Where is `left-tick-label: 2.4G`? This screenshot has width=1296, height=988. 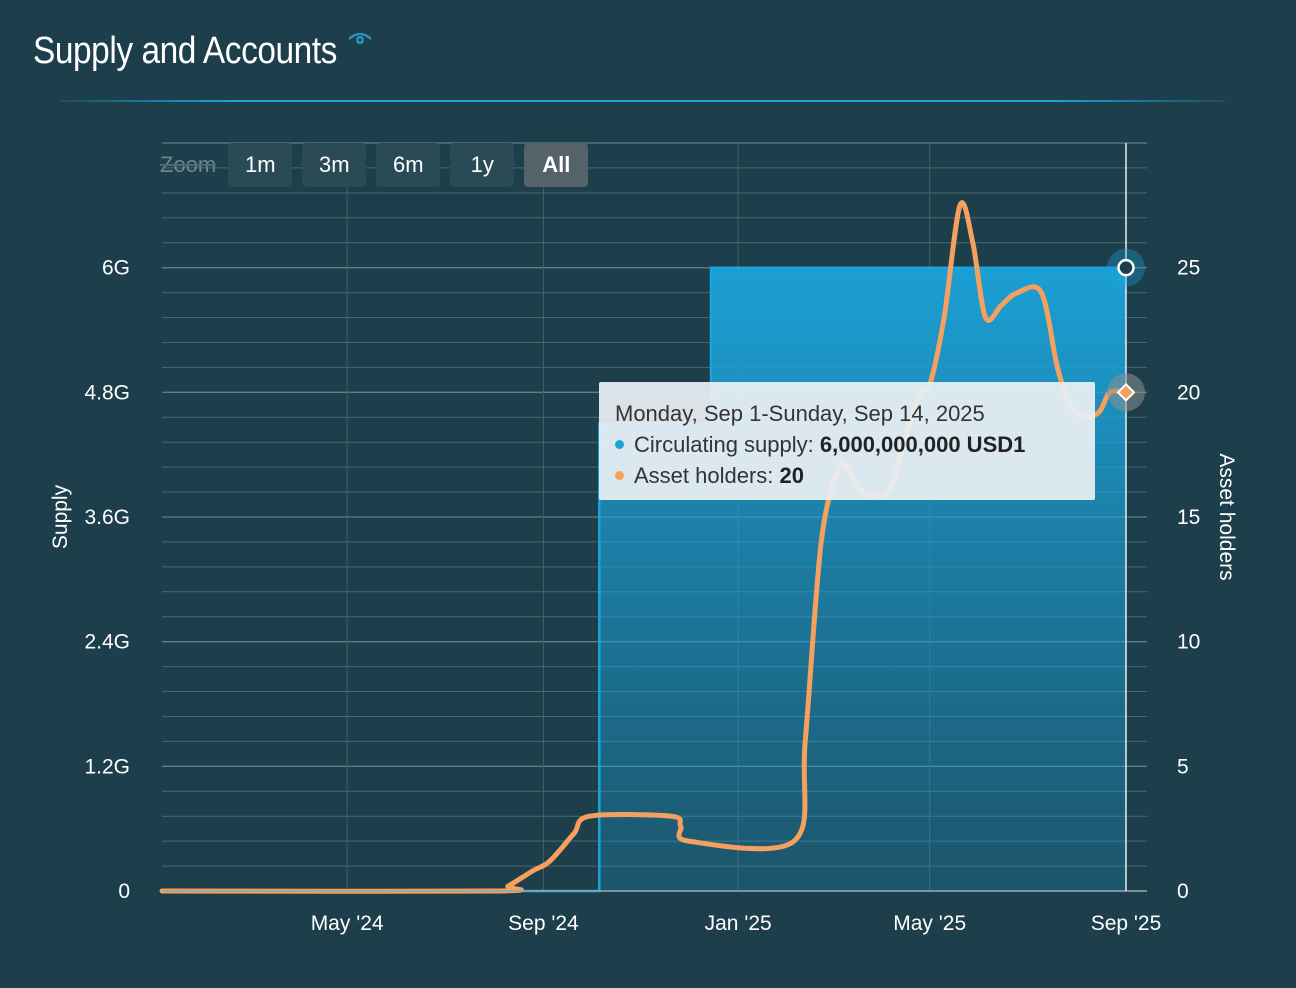
left-tick-label: 2.4G is located at coordinates (107, 642).